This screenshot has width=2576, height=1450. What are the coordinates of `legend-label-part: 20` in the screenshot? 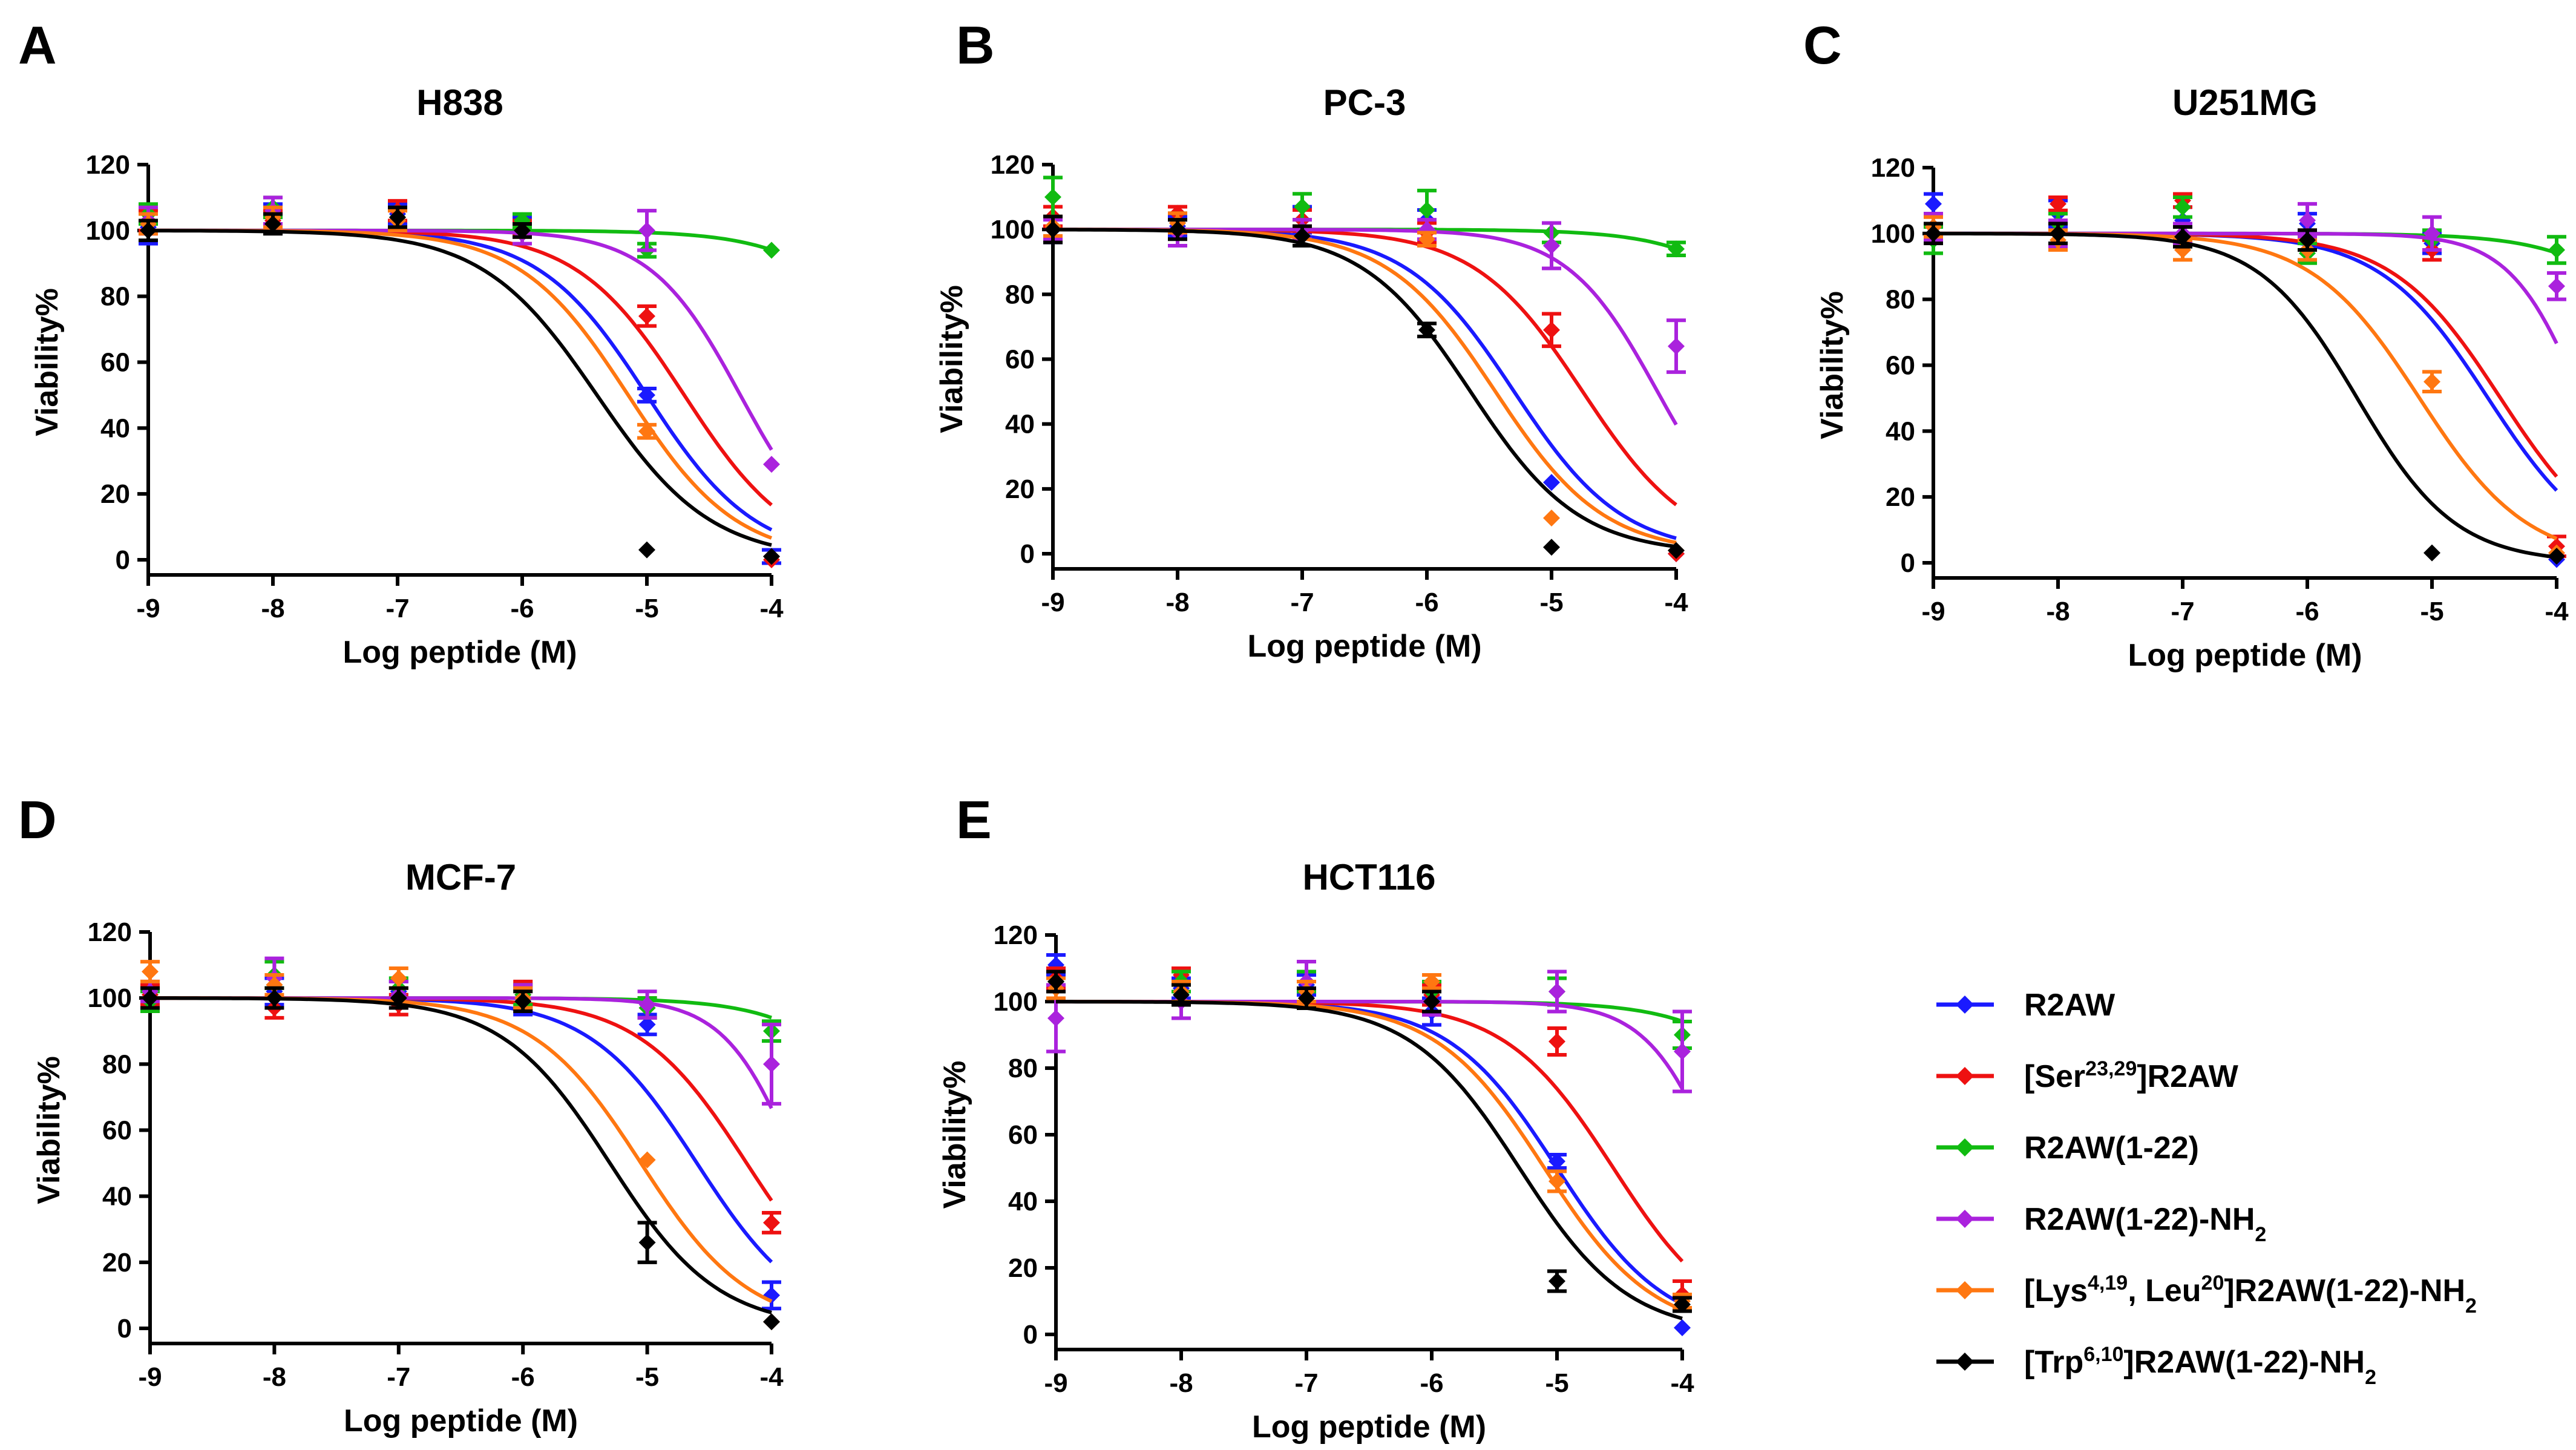 It's located at (2212, 1282).